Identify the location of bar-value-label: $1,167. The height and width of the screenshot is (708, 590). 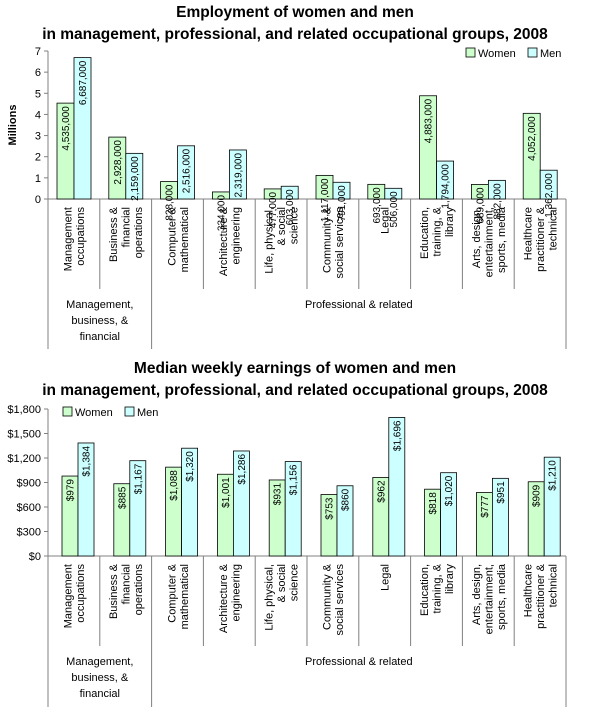
(138, 478).